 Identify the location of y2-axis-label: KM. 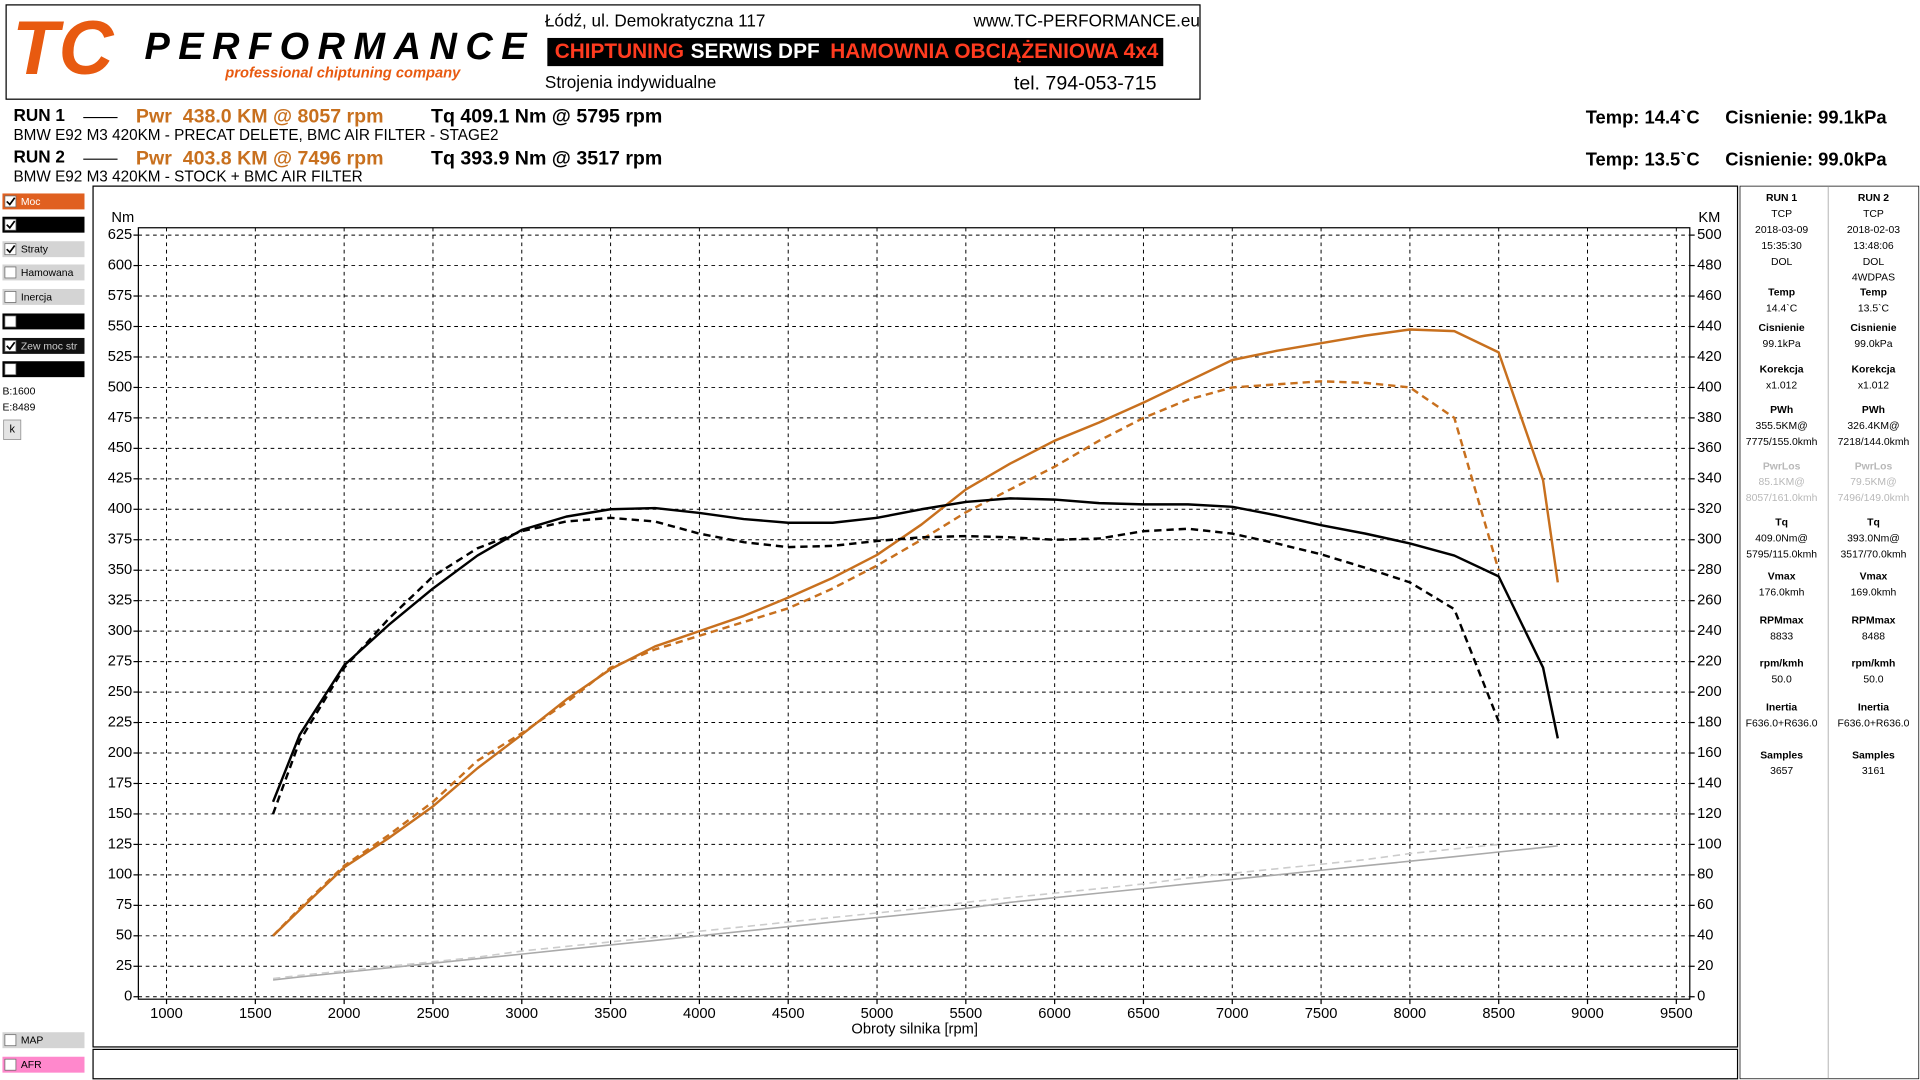
(1709, 218).